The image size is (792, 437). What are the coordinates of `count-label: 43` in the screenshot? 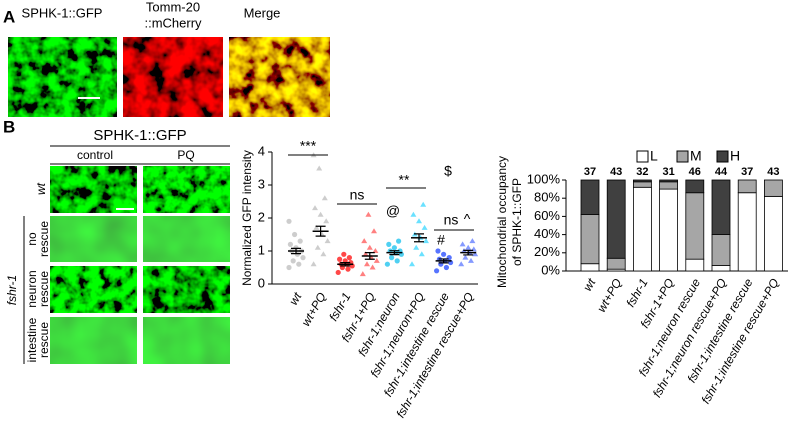 It's located at (616, 172).